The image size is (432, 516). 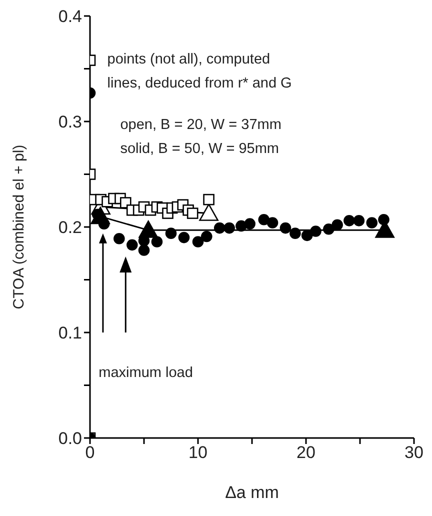 What do you see at coordinates (188, 59) in the screenshot?
I see `annotation: points (not all), computed` at bounding box center [188, 59].